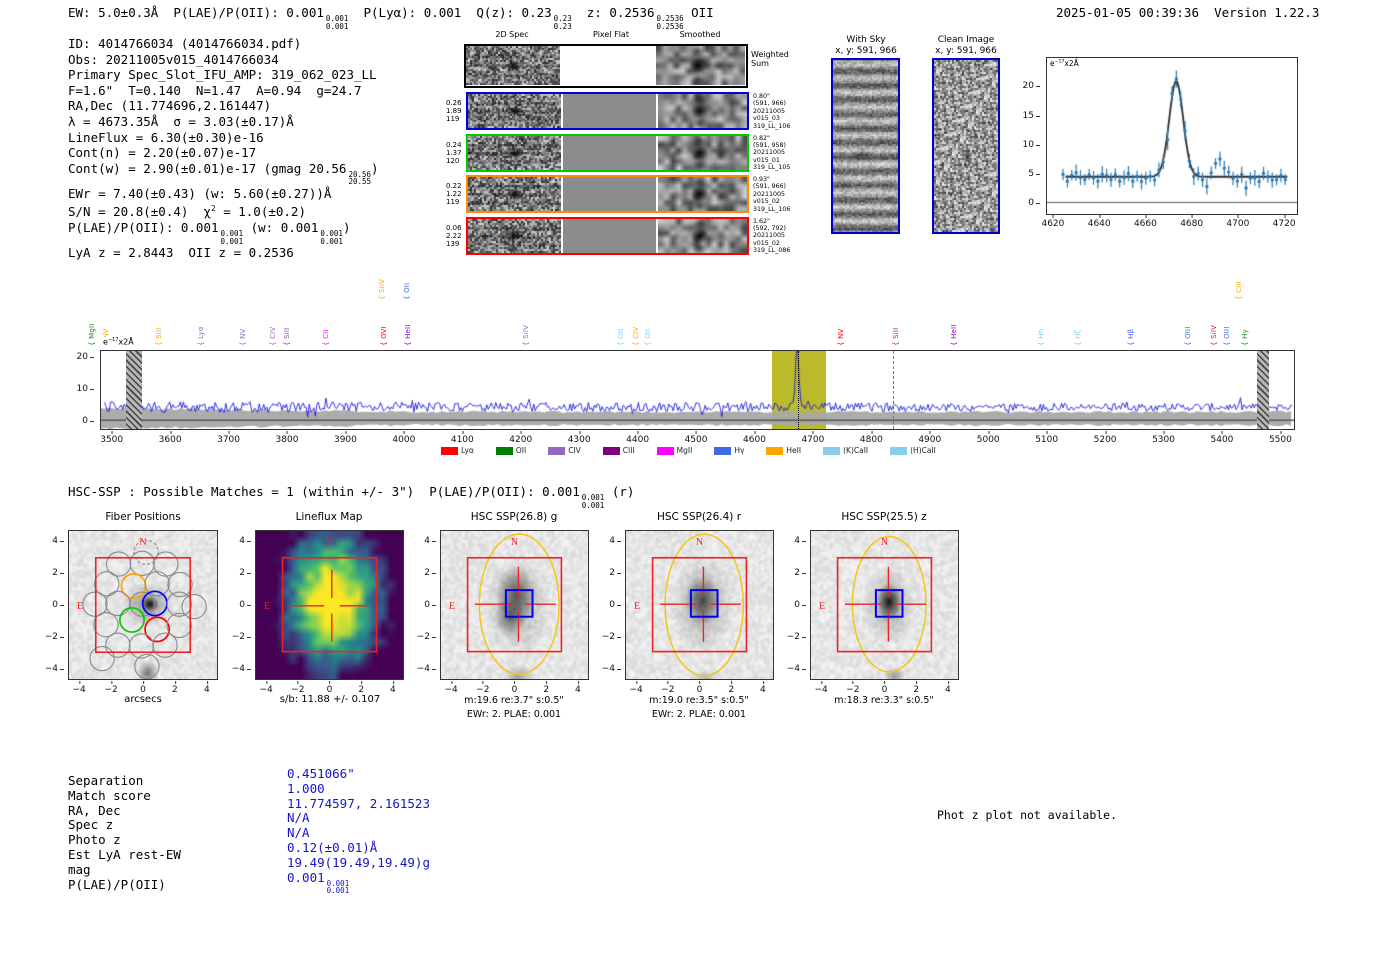 This screenshot has width=1400, height=953. What do you see at coordinates (607, 194) in the screenshot?
I see `fiber-row-frame` at bounding box center [607, 194].